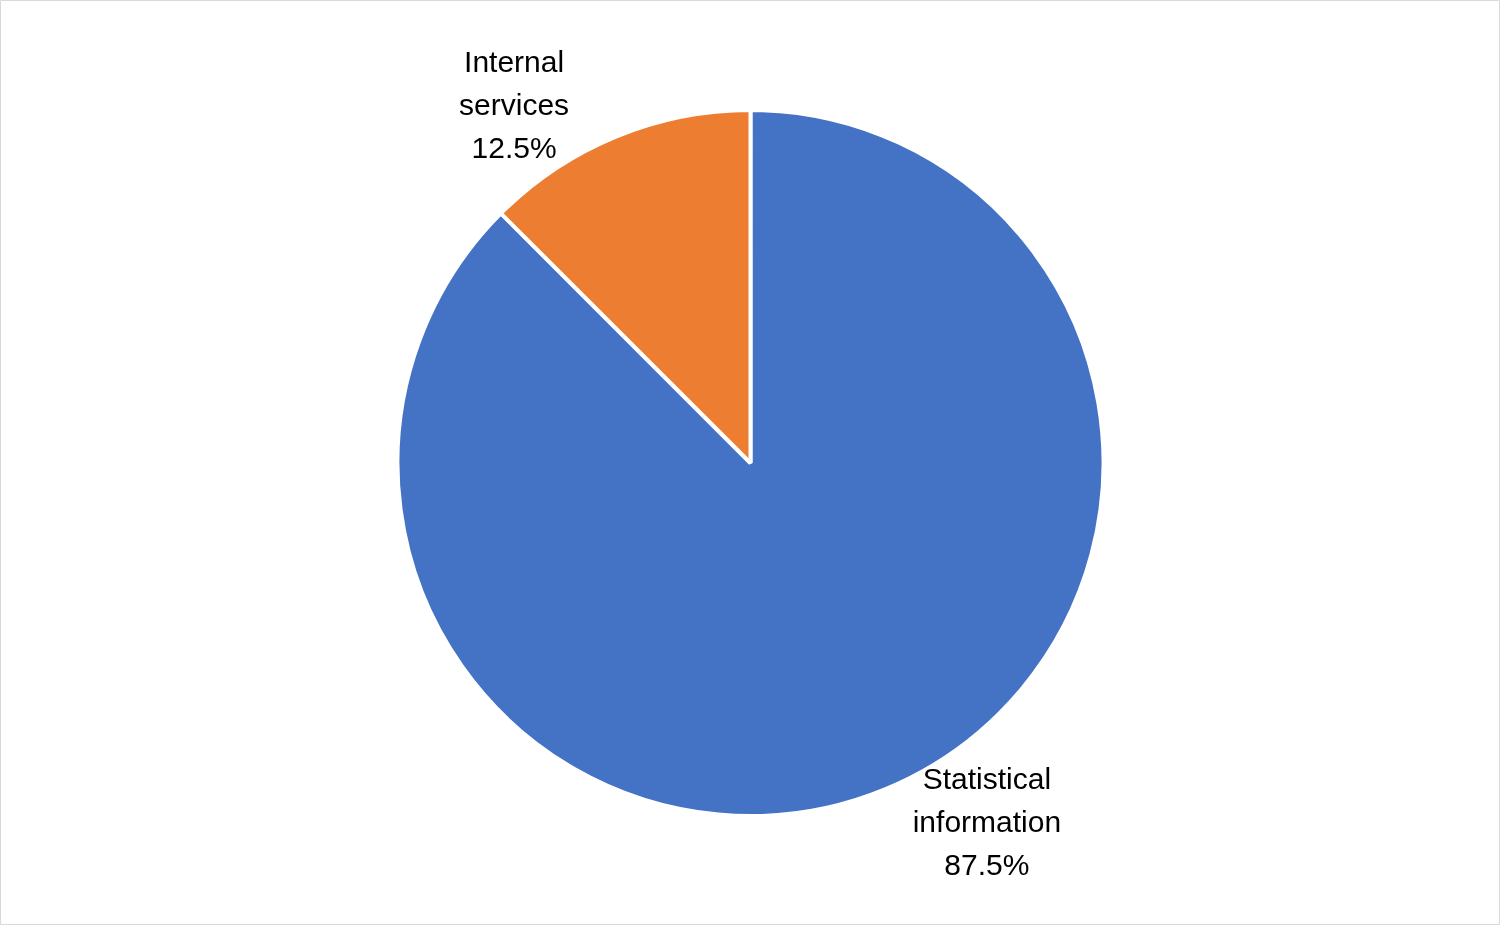 The height and width of the screenshot is (933, 1508). I want to click on data-label: 12.5%, so click(514, 147).